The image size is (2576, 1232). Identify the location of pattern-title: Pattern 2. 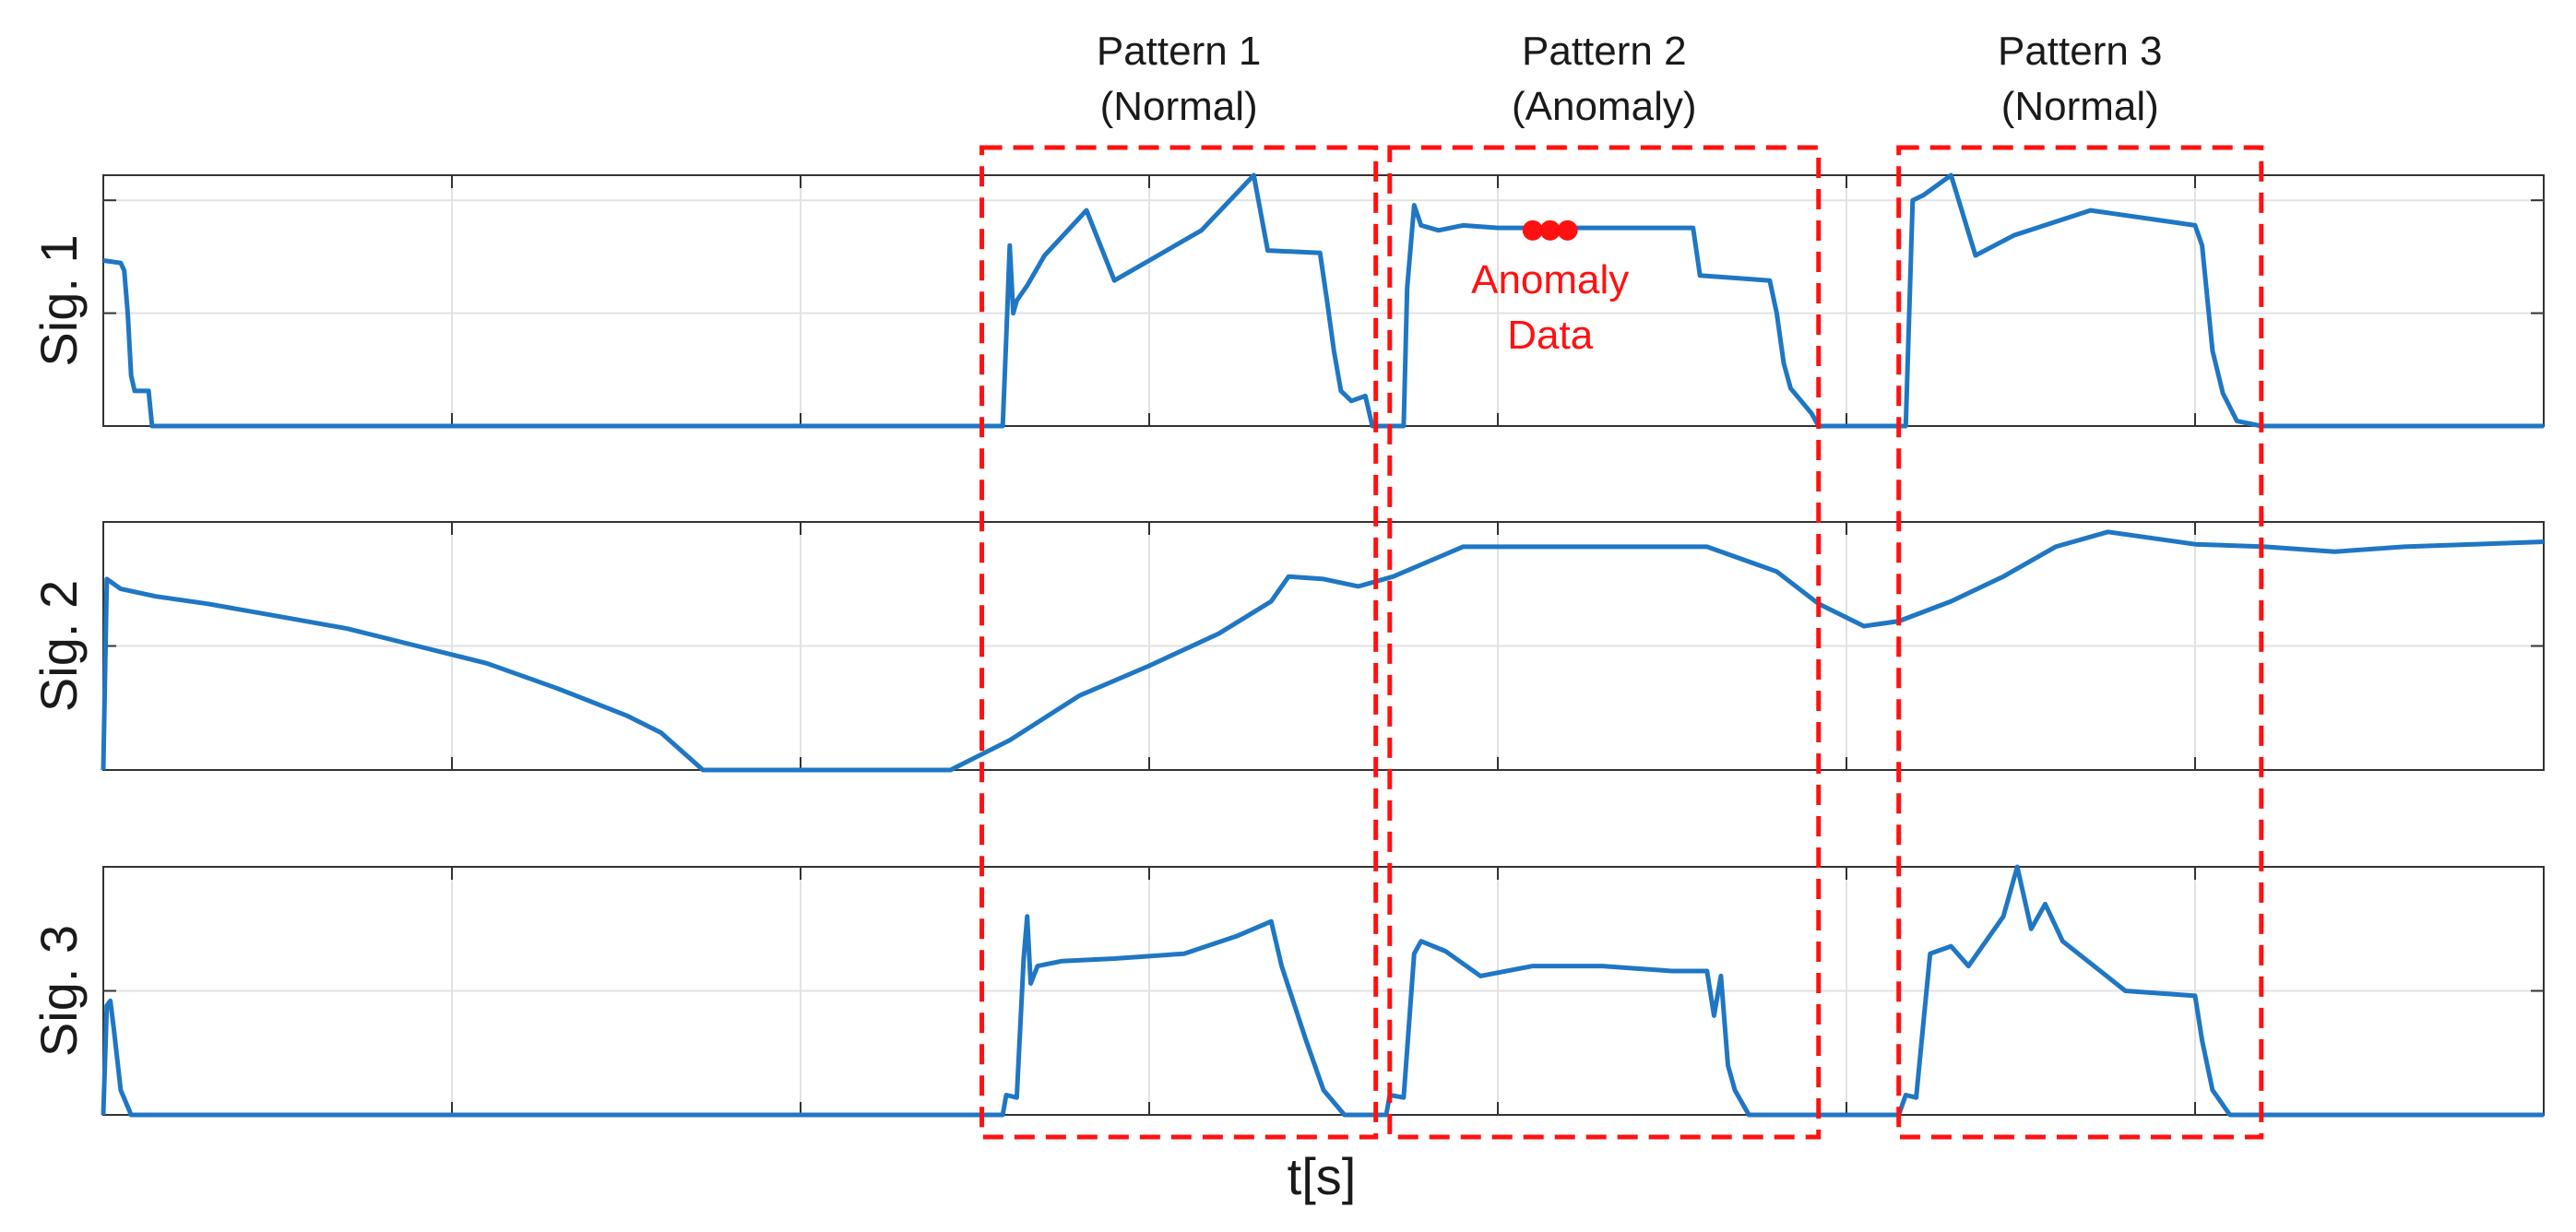
(1604, 52).